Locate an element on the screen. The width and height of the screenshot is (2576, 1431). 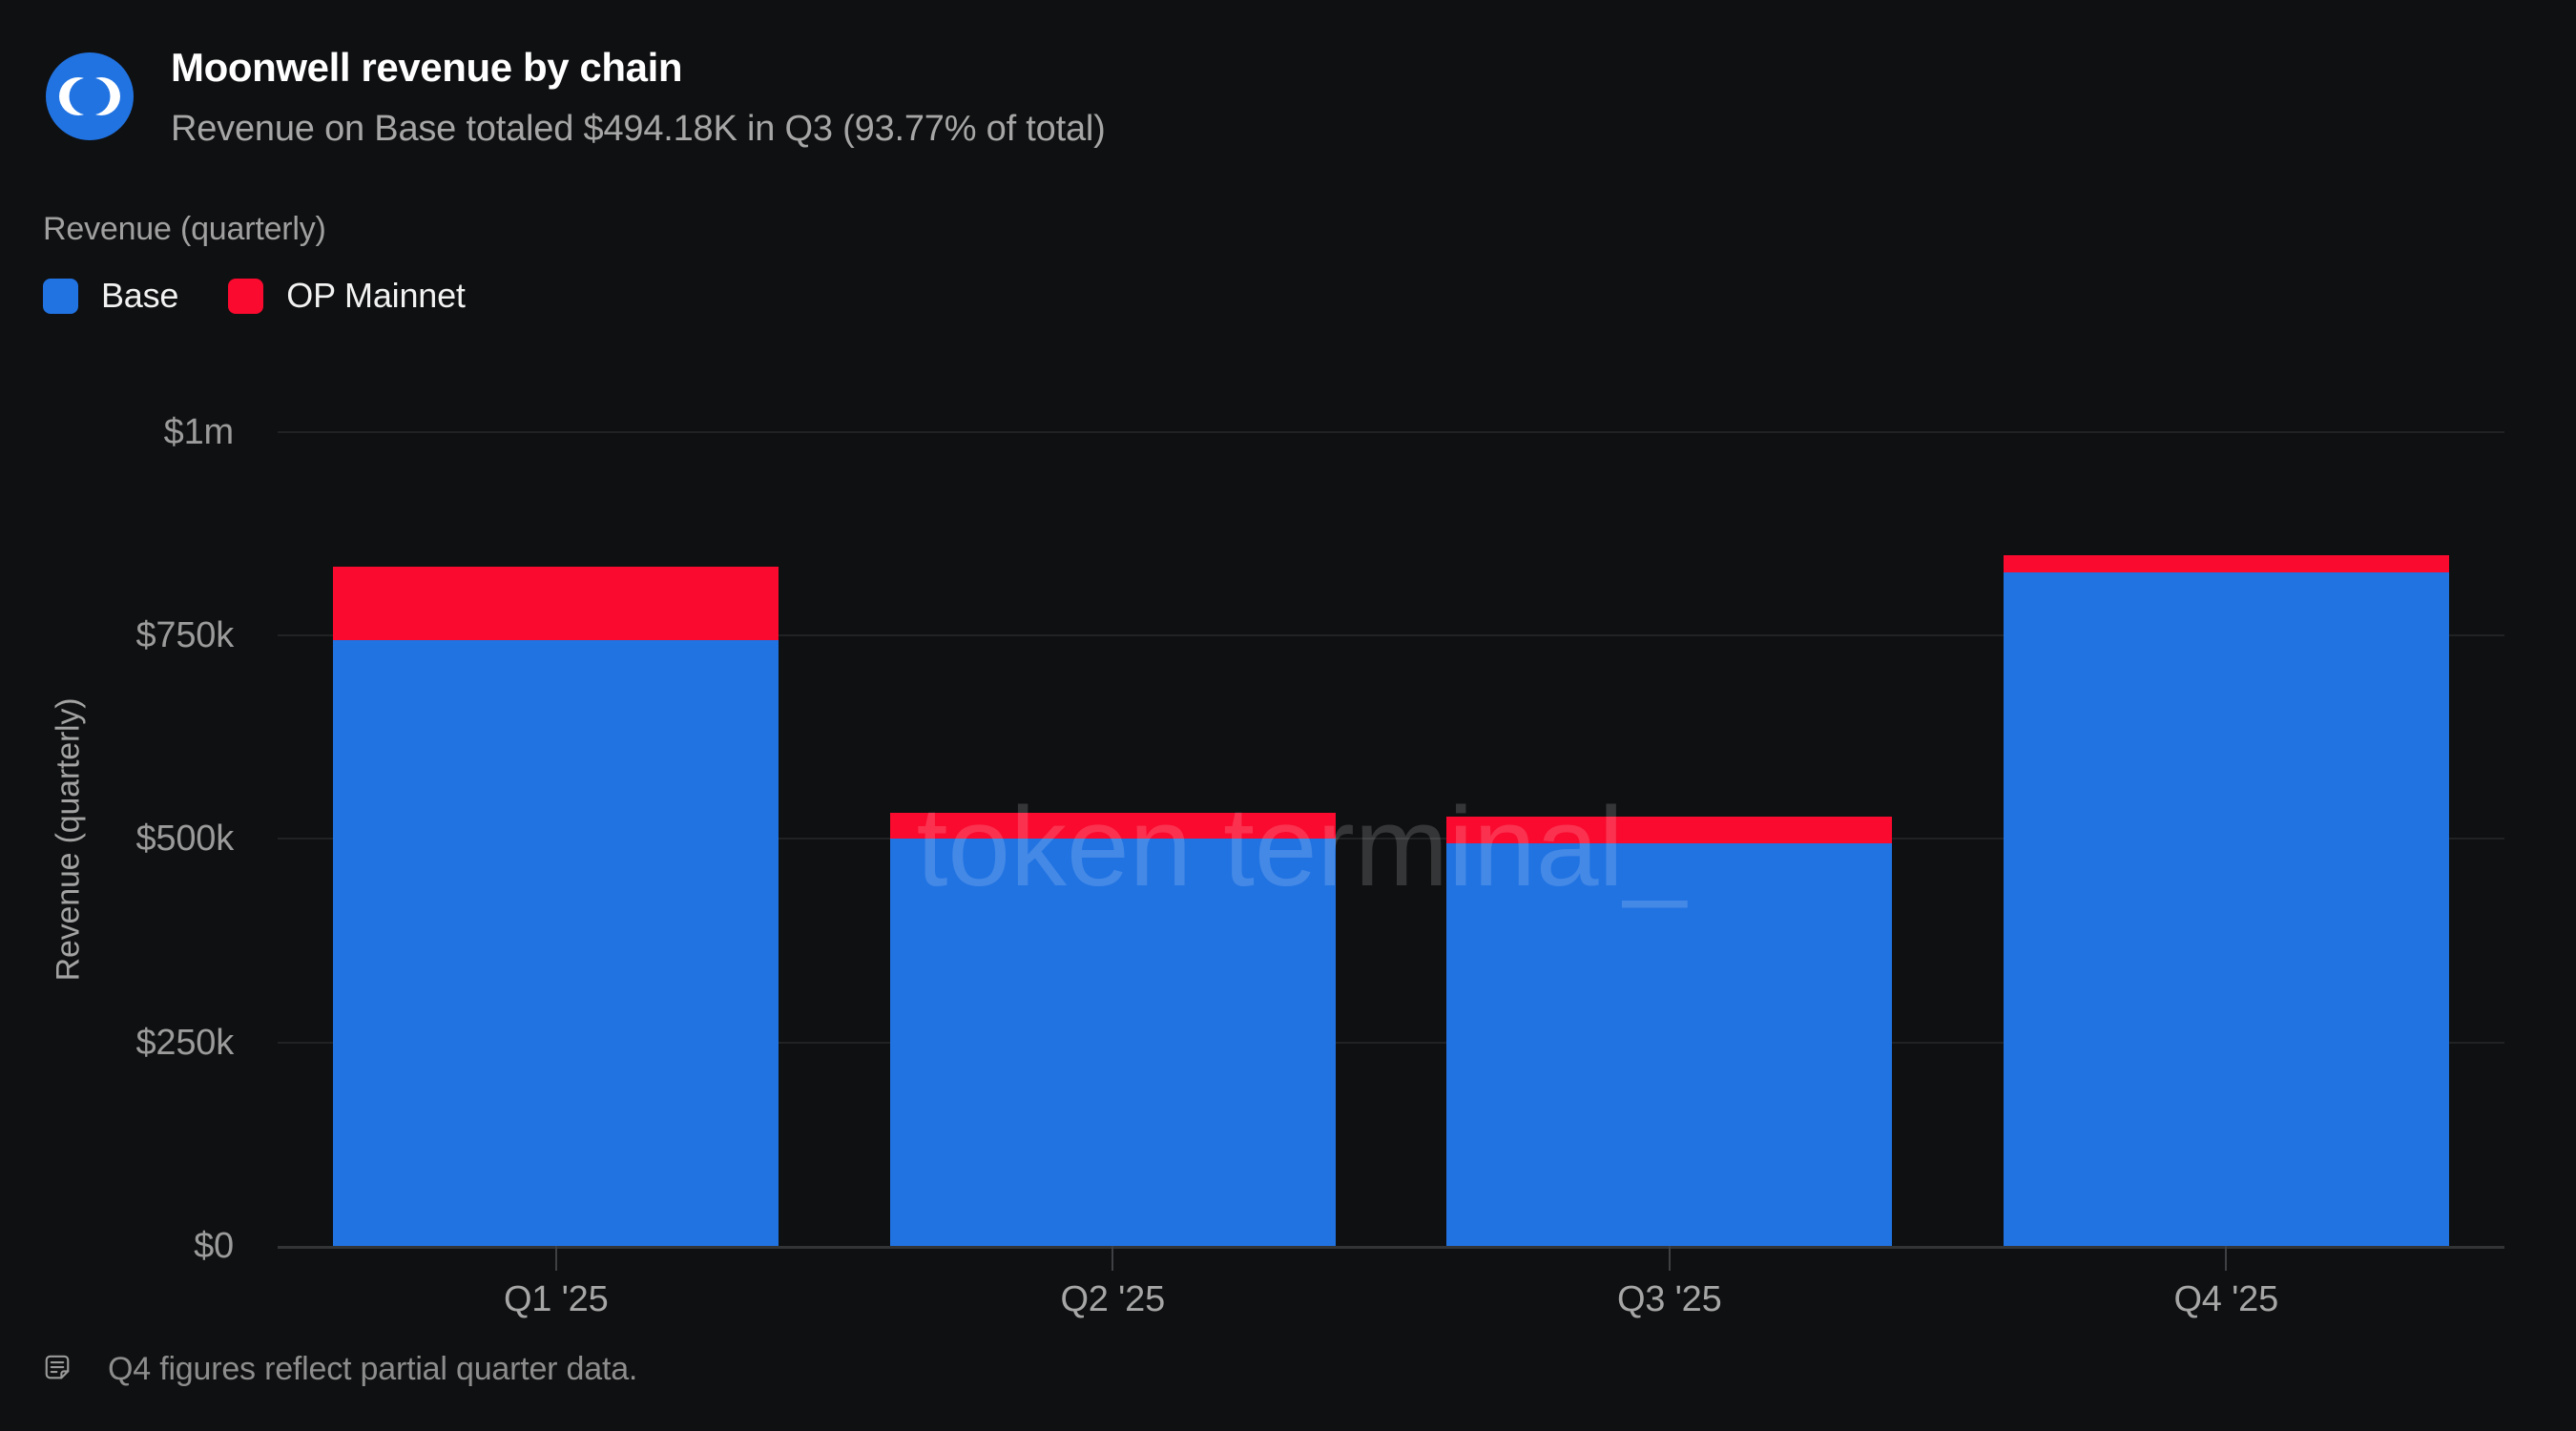
y-axis-title: Revenue (quarterly) is located at coordinates (68, 839).